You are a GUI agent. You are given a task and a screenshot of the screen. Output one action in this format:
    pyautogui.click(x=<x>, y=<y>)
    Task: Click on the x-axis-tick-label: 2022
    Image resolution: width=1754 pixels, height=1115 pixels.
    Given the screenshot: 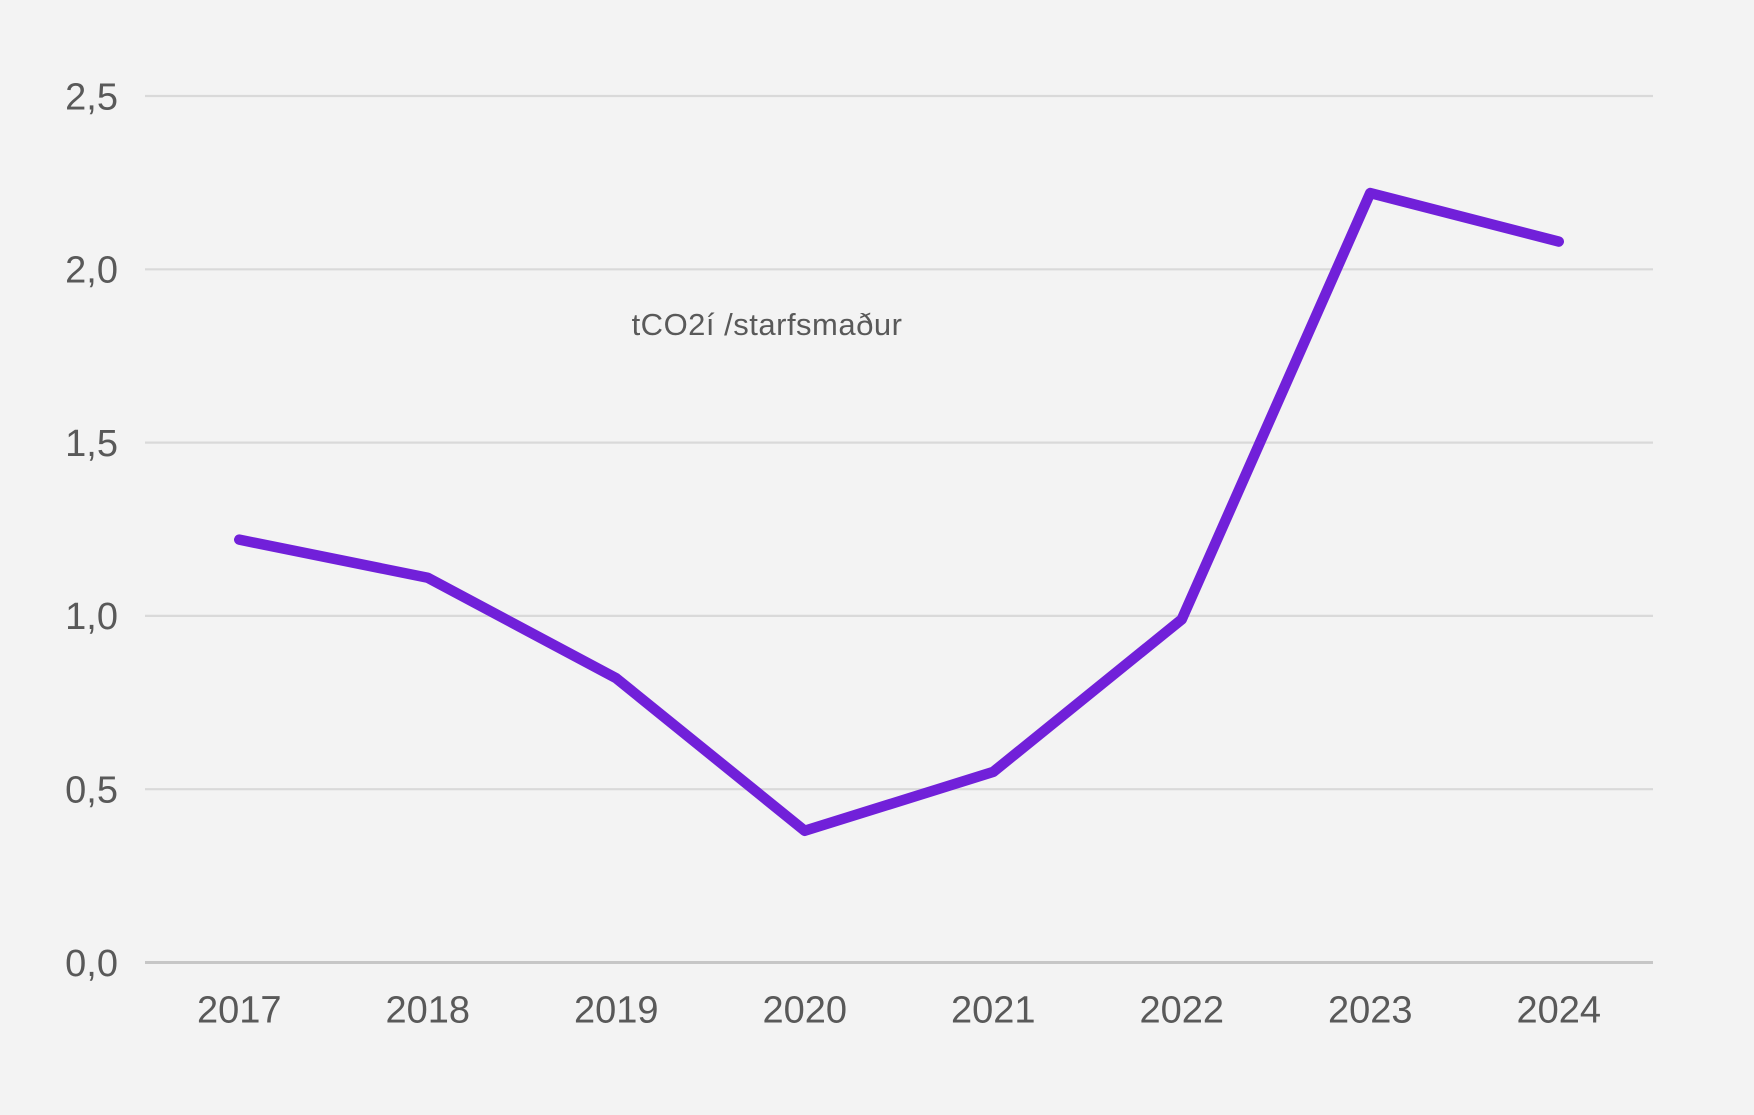 What is the action you would take?
    pyautogui.click(x=1181, y=1010)
    